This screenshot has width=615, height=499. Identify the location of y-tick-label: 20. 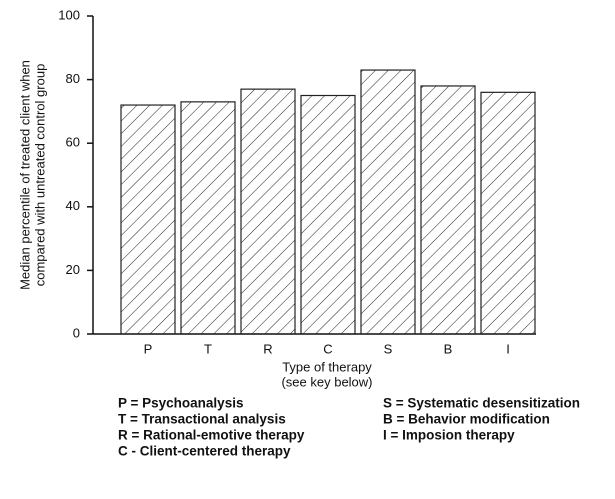
(73, 269).